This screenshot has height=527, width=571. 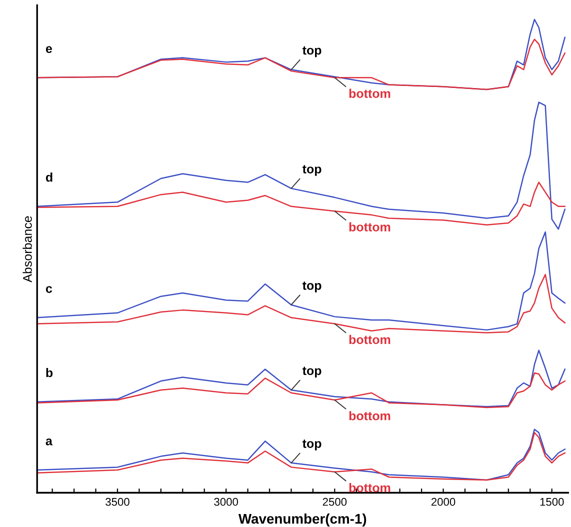 I want to click on annotation: c, so click(x=49, y=289).